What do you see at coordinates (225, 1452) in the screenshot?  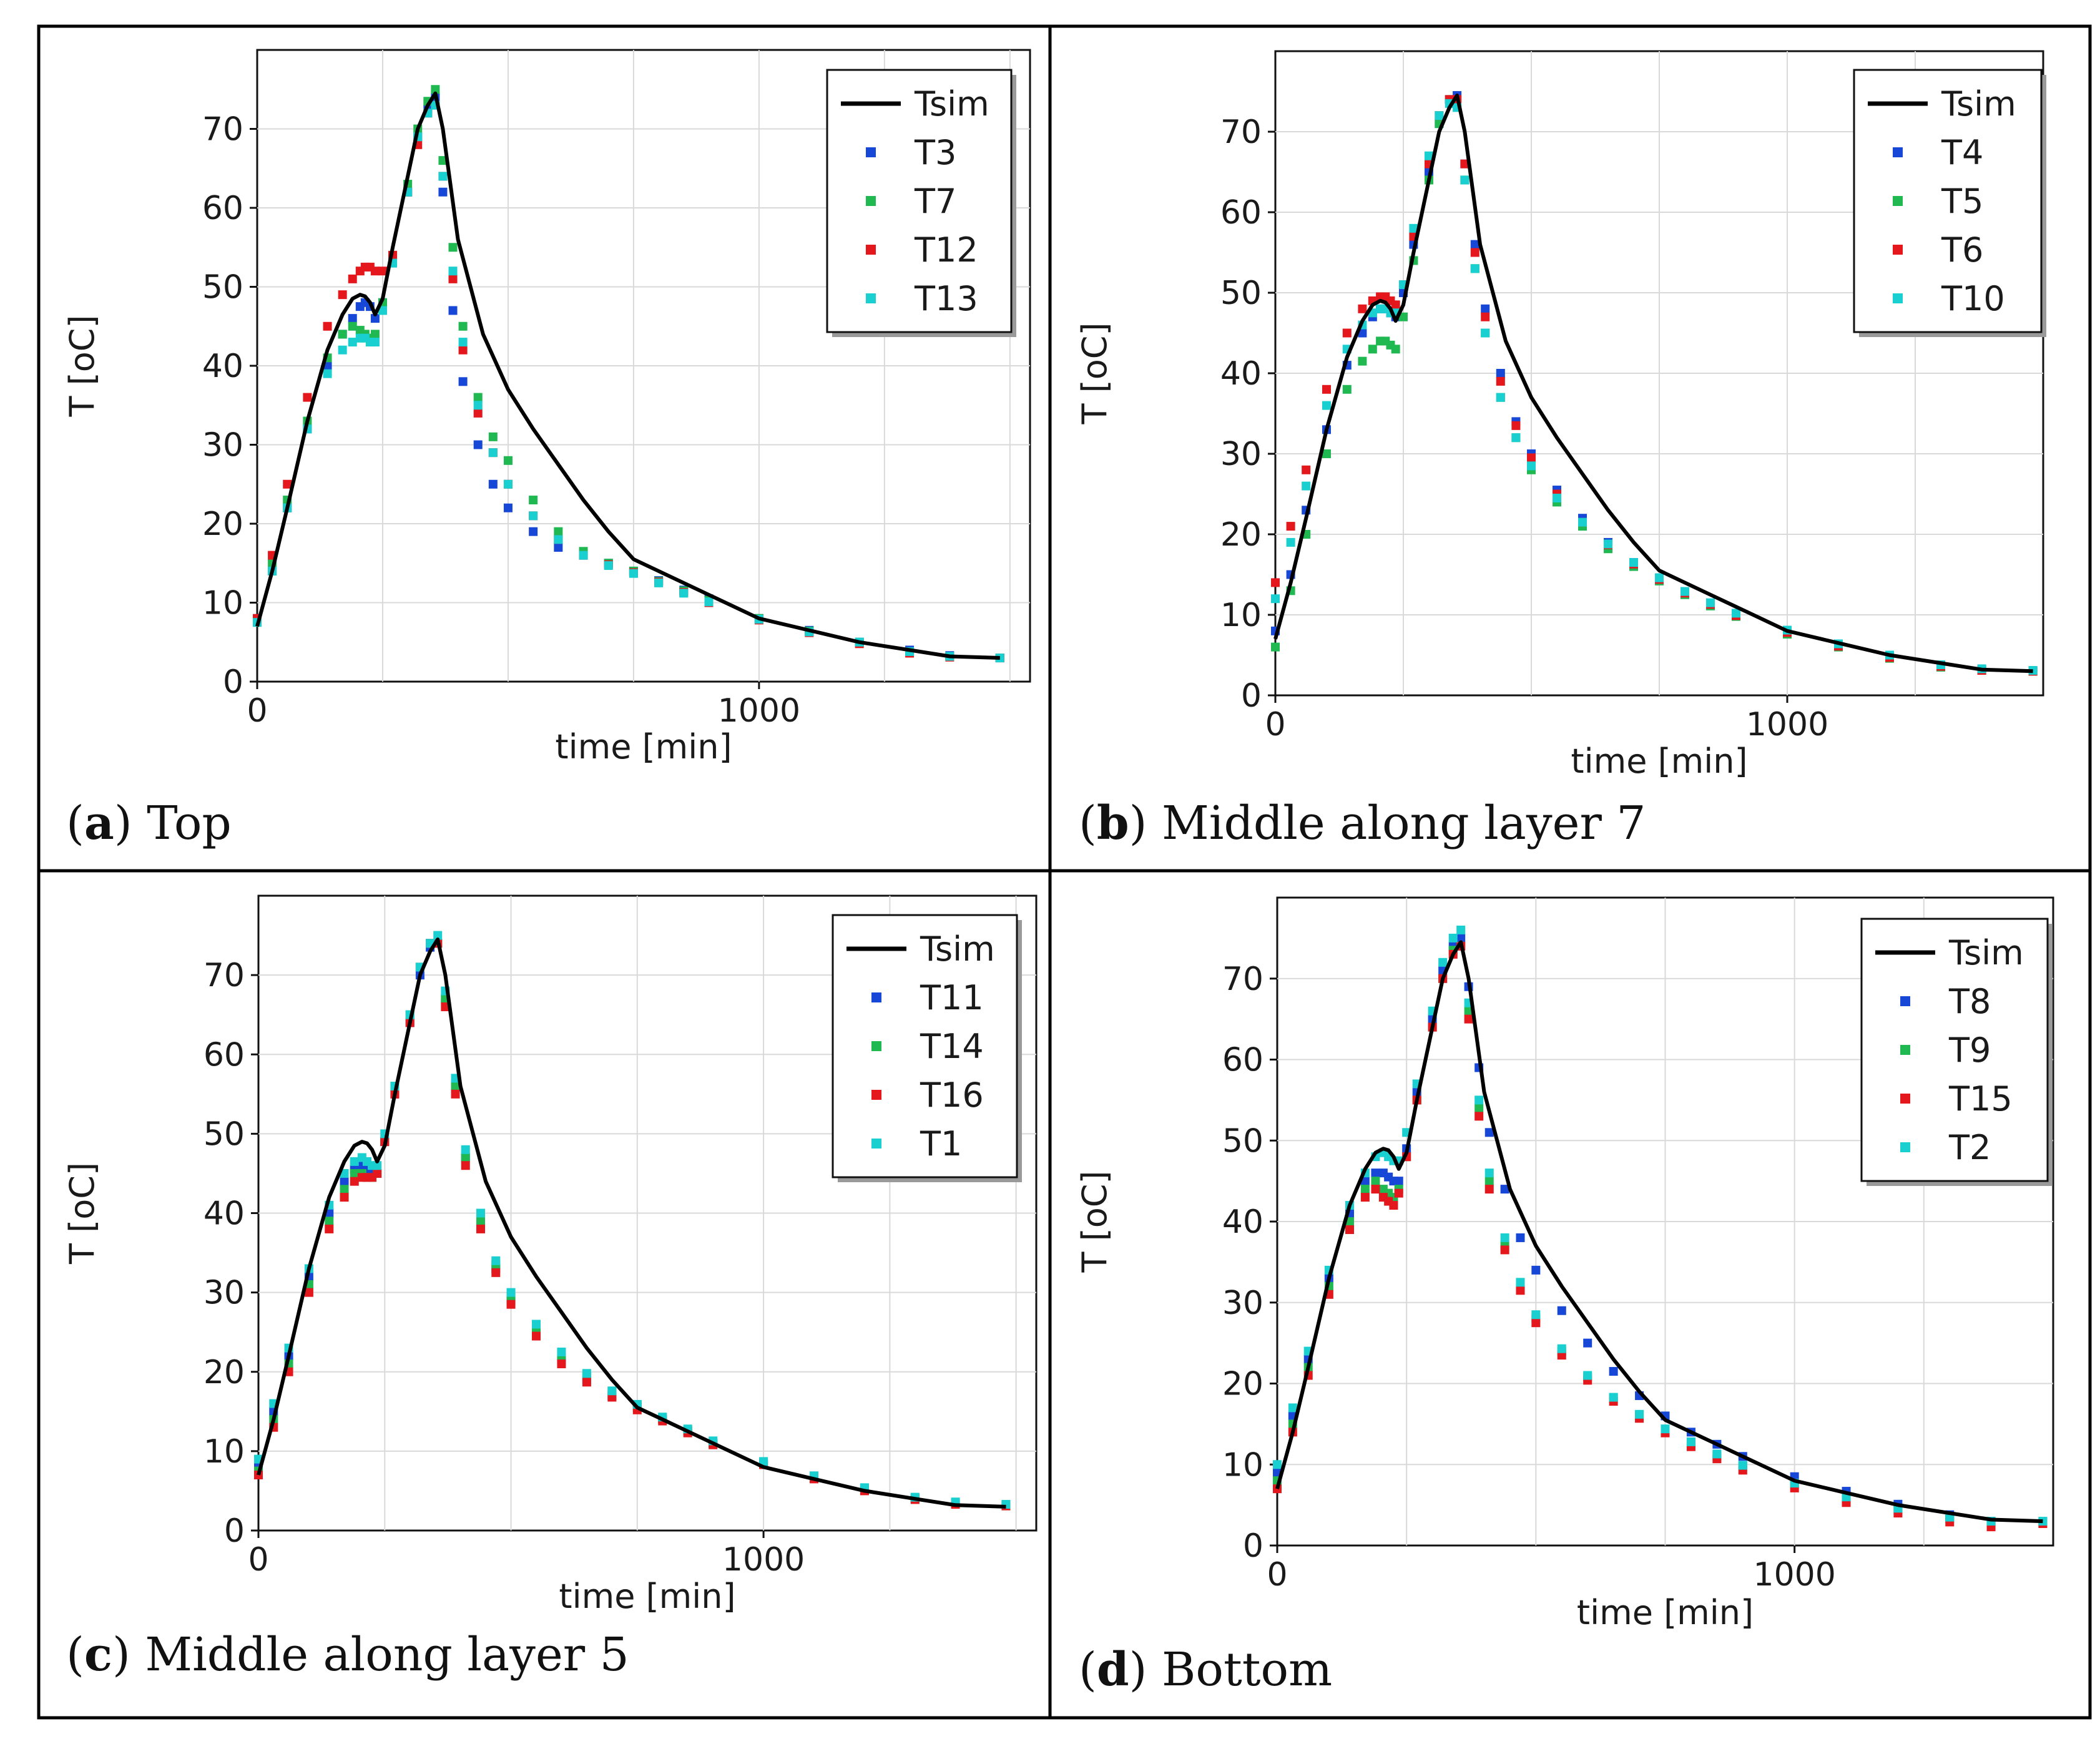 I see `y-tick-label: 10` at bounding box center [225, 1452].